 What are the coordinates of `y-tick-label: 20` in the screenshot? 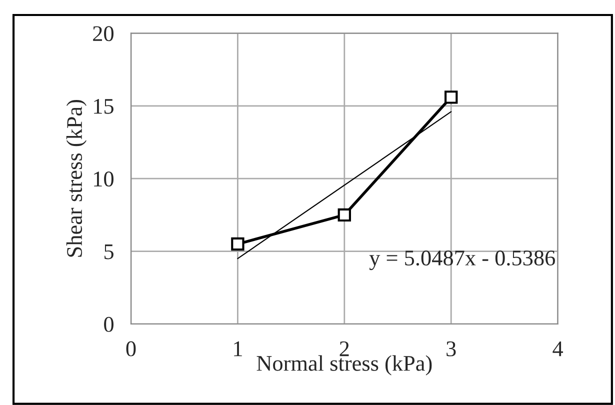 It's located at (103, 34).